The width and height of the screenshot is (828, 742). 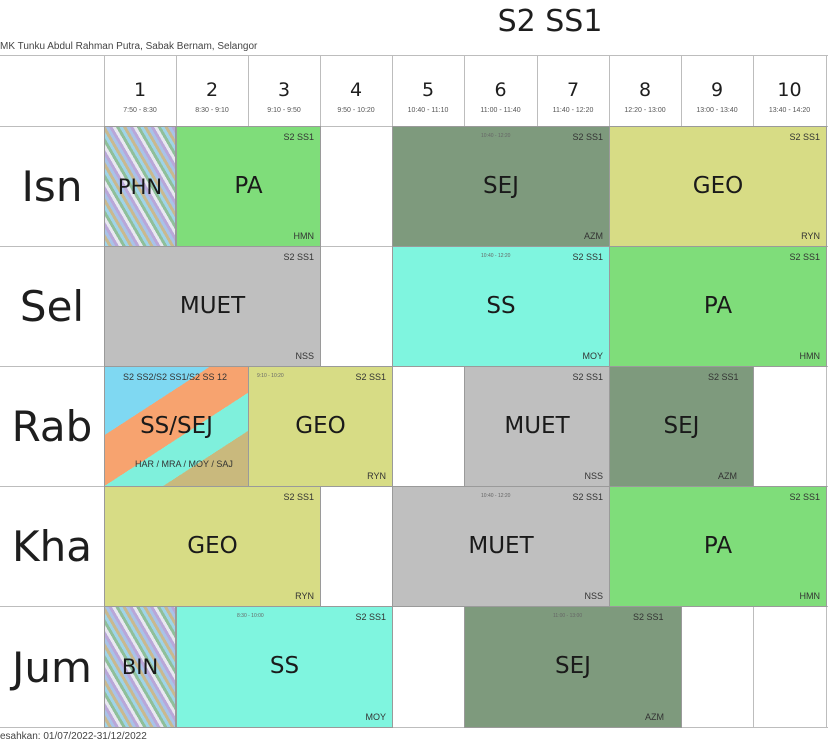 I want to click on period-header-4: 4 9:50 - 10:20, so click(x=356, y=90).